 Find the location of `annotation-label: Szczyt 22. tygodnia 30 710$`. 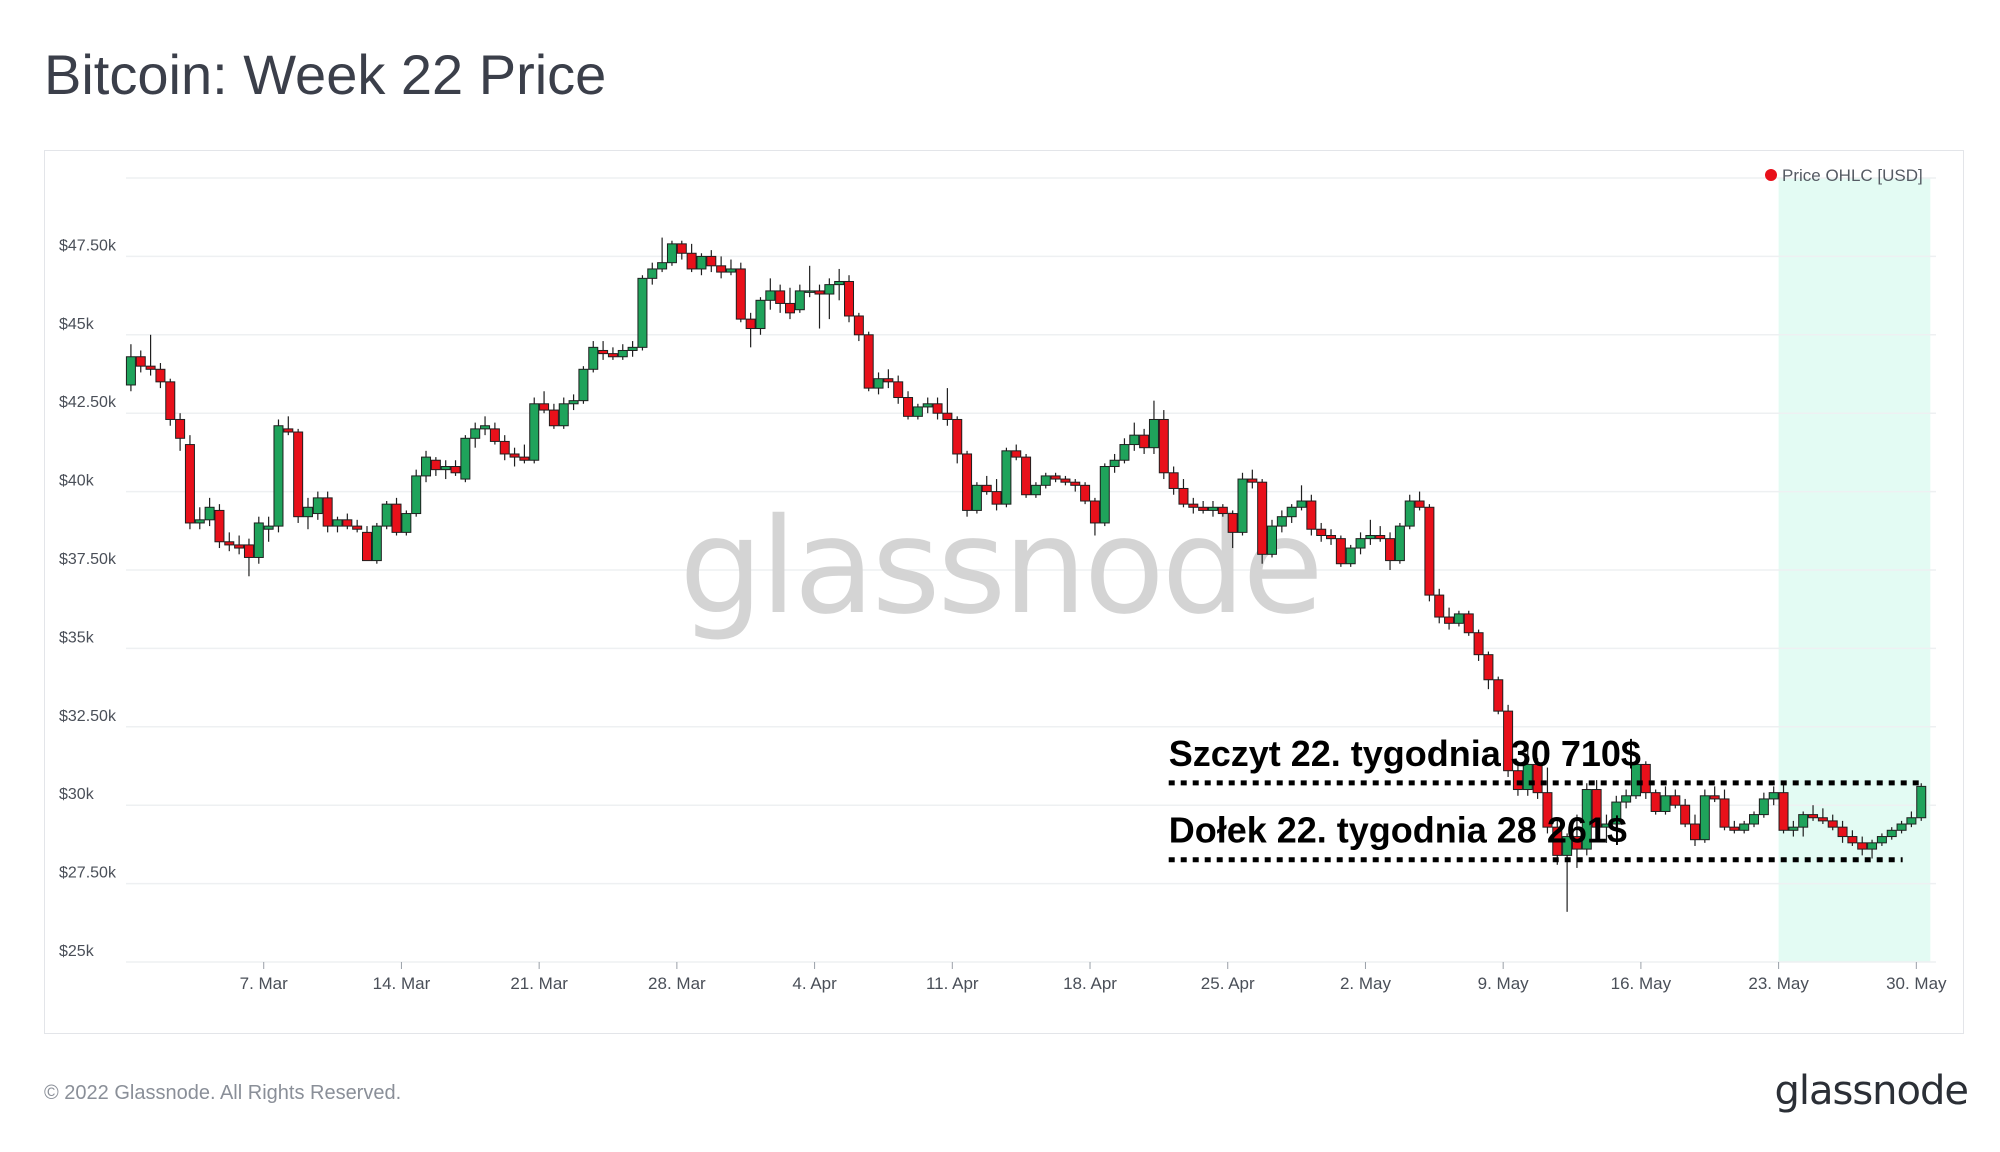

annotation-label: Szczyt 22. tygodnia 30 710$ is located at coordinates (1405, 753).